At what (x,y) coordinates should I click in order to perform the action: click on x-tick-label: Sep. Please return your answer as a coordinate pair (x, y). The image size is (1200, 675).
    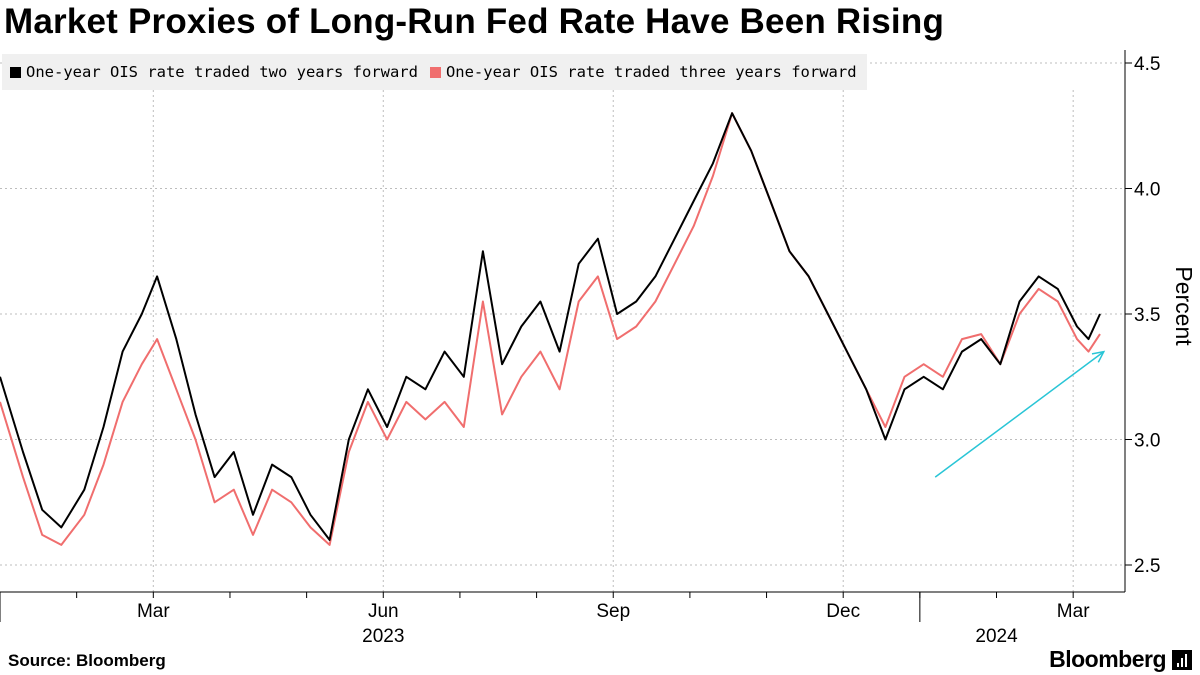
    Looking at the image, I should click on (613, 611).